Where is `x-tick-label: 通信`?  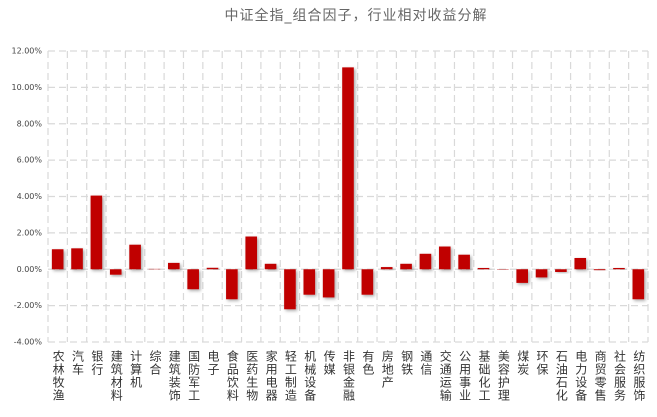
x-tick-label: 通信 is located at coordinates (426, 363).